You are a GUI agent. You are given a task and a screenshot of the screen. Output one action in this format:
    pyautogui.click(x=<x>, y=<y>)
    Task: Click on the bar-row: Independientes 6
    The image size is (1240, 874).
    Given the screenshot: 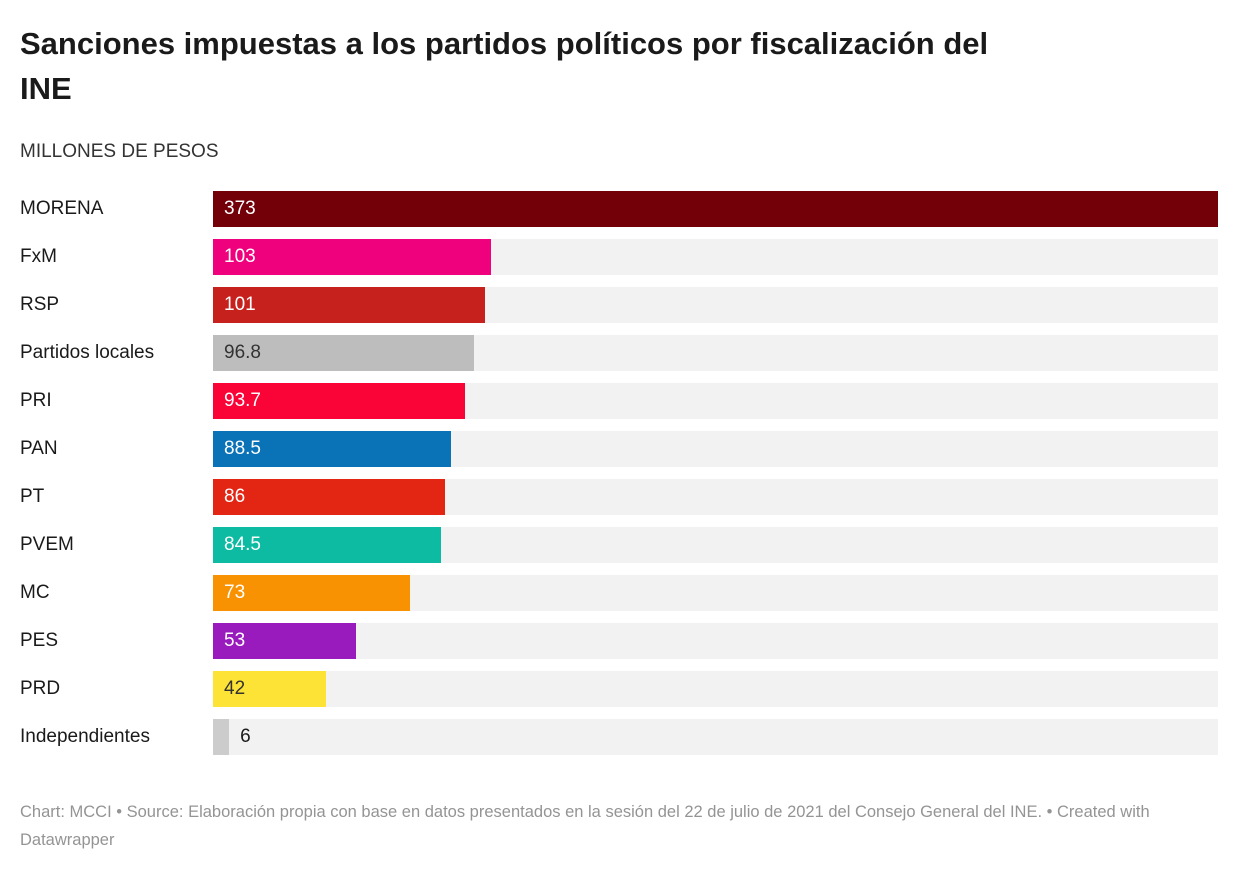 What is the action you would take?
    pyautogui.click(x=619, y=736)
    